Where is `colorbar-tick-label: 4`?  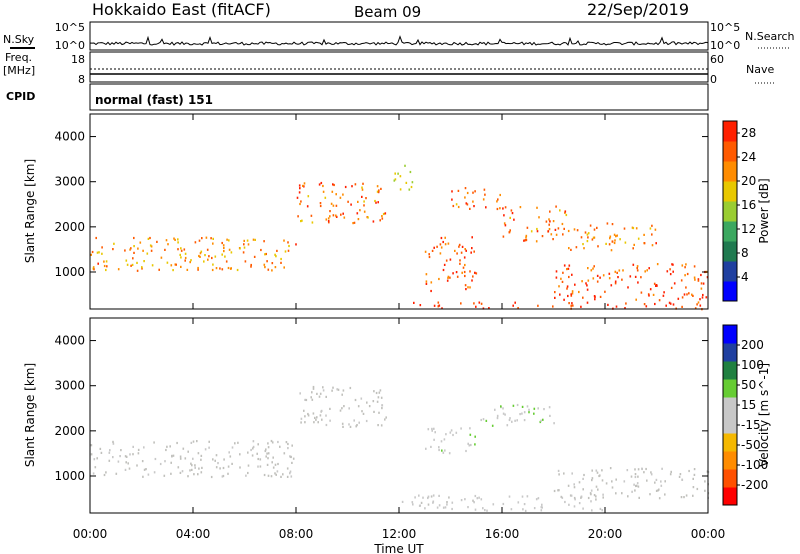 colorbar-tick-label: 4 is located at coordinates (745, 277).